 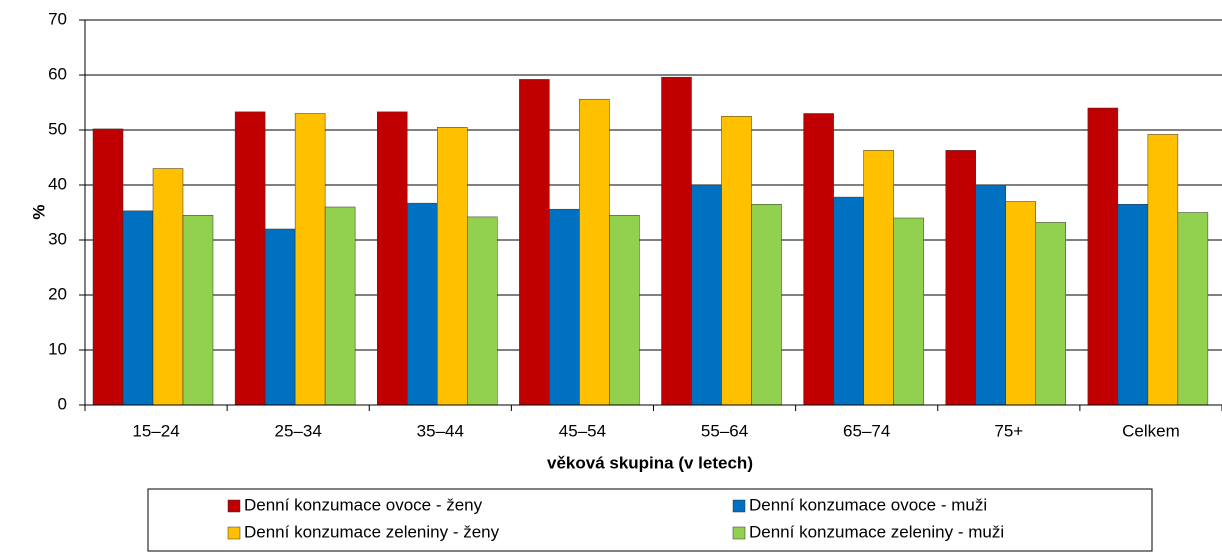 I want to click on y-tick-label: 60, so click(x=57, y=73).